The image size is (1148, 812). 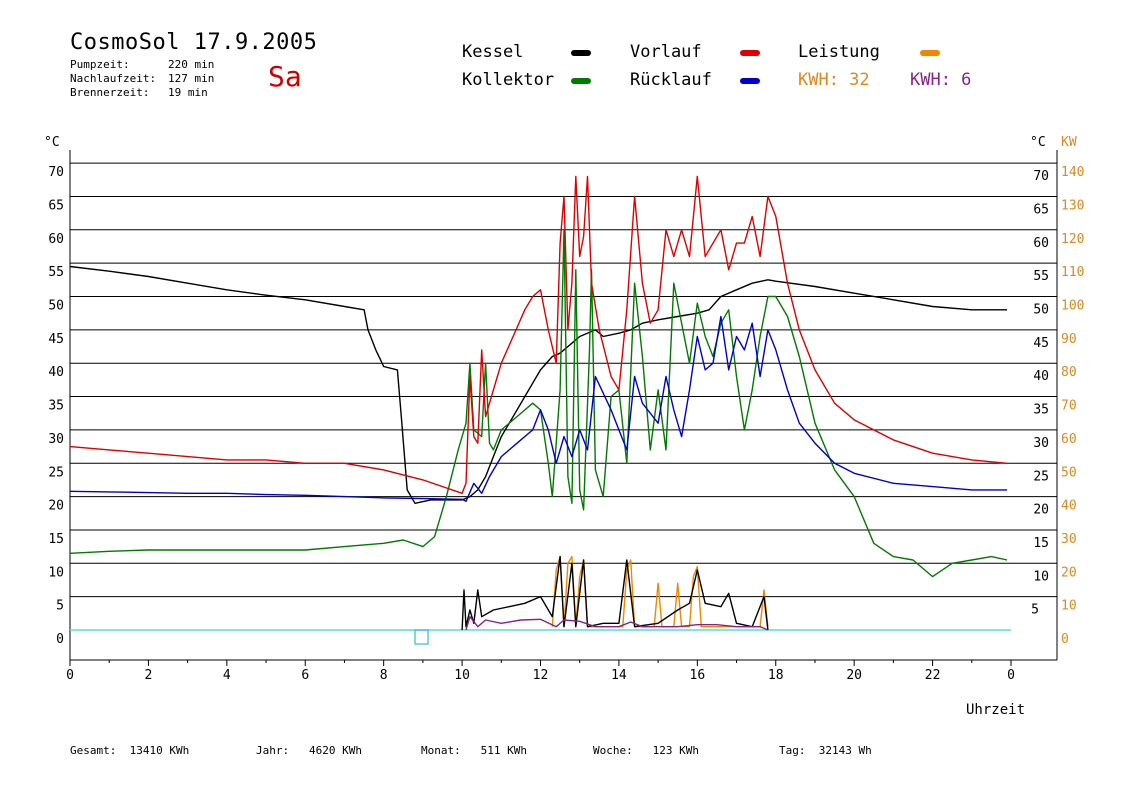 I want to click on y-right-power-label: 50, so click(x=1069, y=472).